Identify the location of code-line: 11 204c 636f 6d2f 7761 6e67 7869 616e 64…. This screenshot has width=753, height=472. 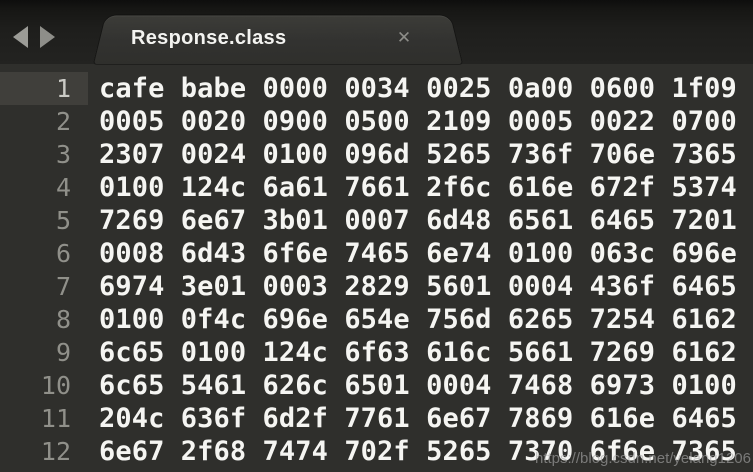
(376, 418).